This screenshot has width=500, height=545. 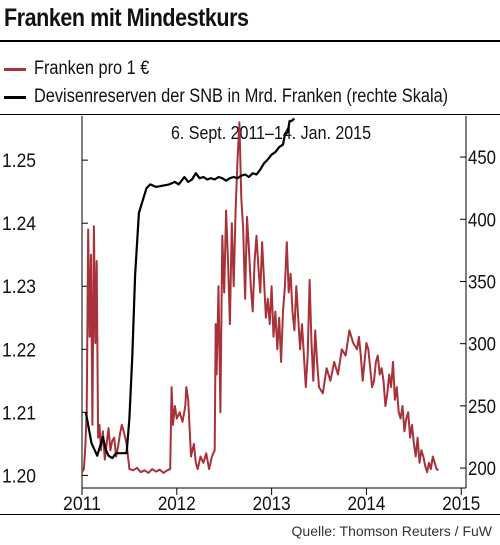 What do you see at coordinates (19, 413) in the screenshot?
I see `y-left-tick-label: 1.21` at bounding box center [19, 413].